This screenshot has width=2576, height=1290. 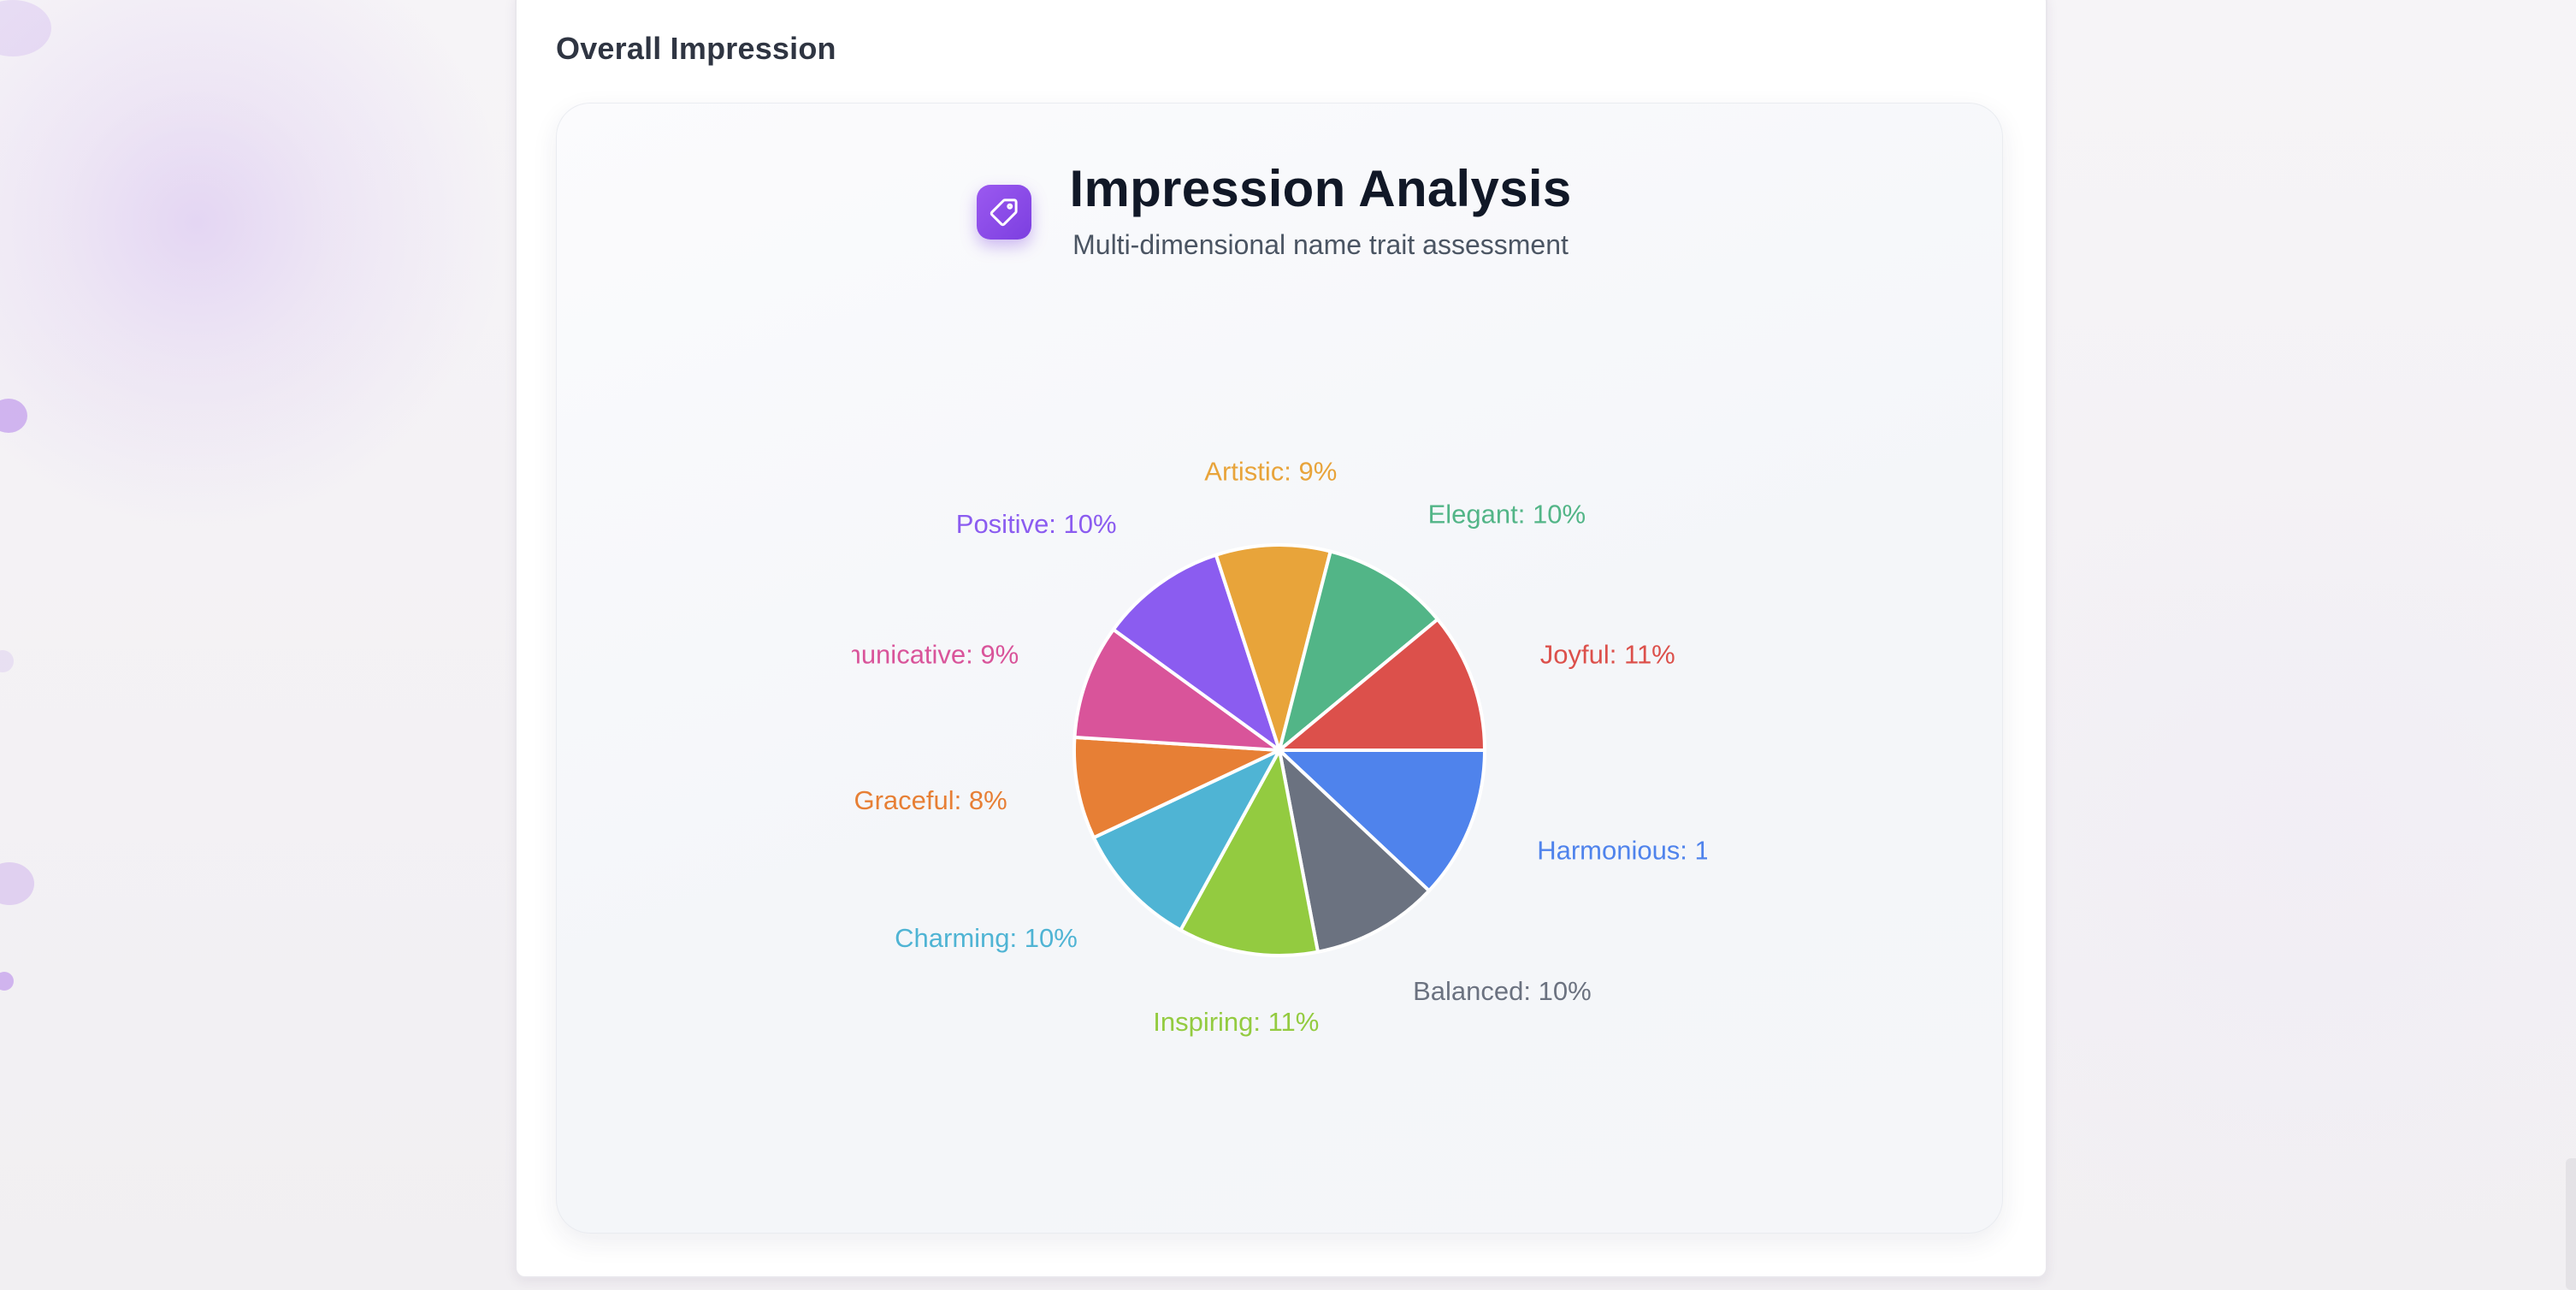 I want to click on tag-icon, so click(x=1004, y=212).